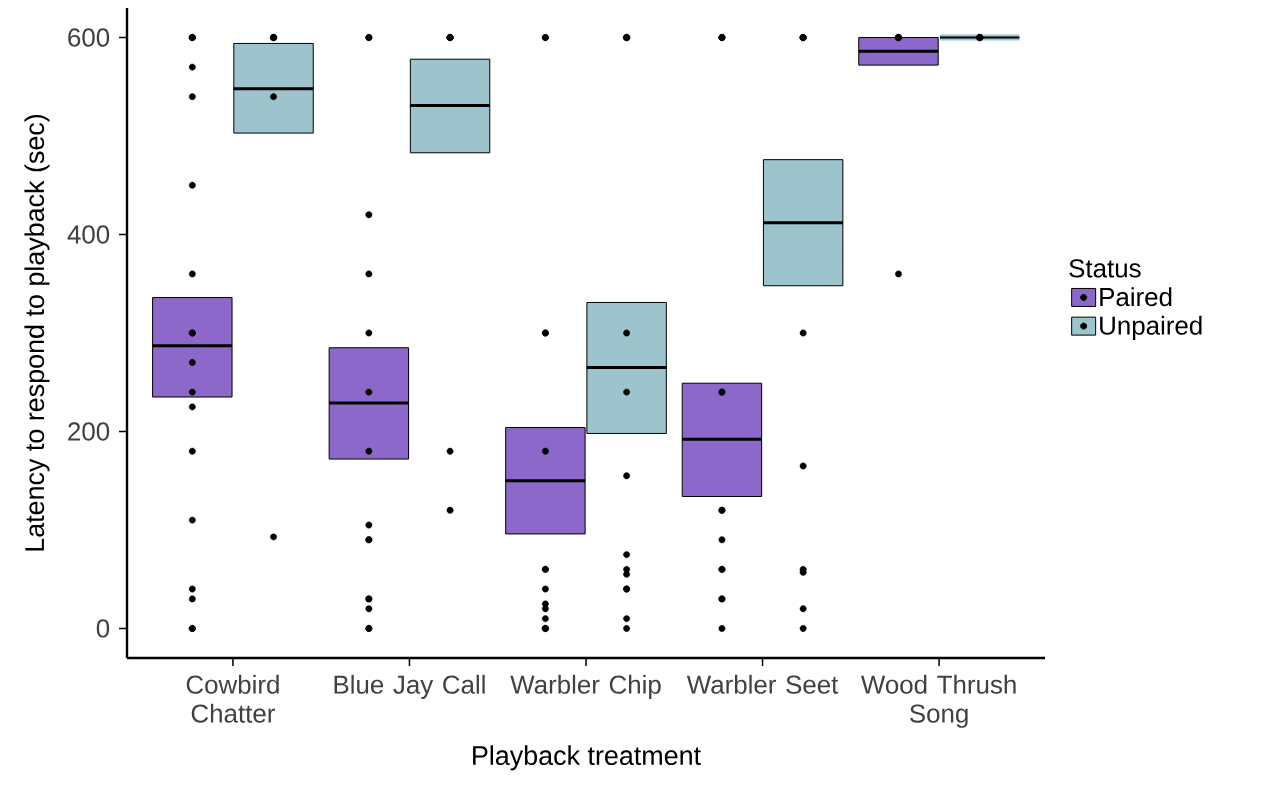  Describe the element at coordinates (409, 686) in the screenshot. I see `x-tick-label: Blue Jay Call` at that location.